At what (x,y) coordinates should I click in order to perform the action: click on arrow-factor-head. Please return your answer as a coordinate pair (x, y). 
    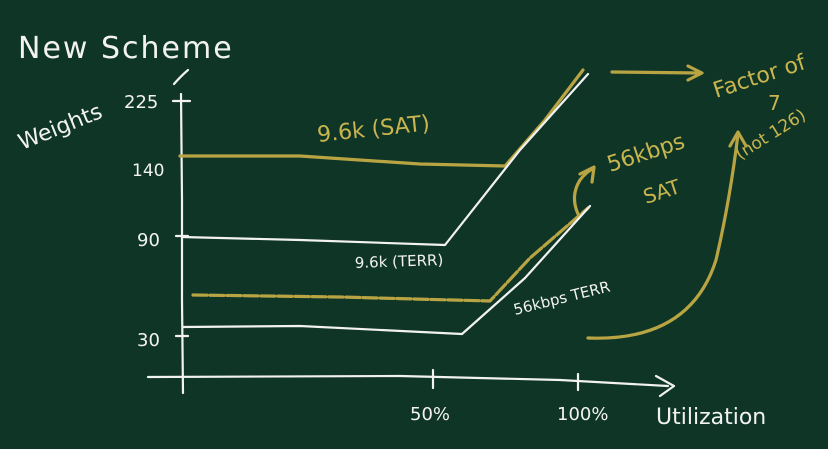
    Looking at the image, I should click on (695, 73).